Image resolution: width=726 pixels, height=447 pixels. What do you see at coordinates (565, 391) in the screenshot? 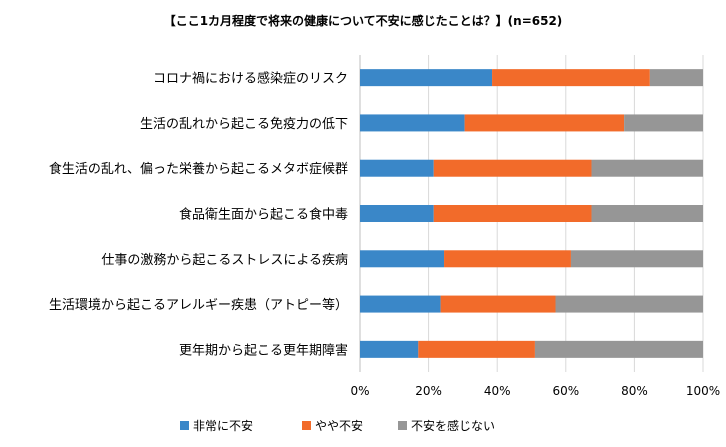
I see `x-tick-label: 60%` at bounding box center [565, 391].